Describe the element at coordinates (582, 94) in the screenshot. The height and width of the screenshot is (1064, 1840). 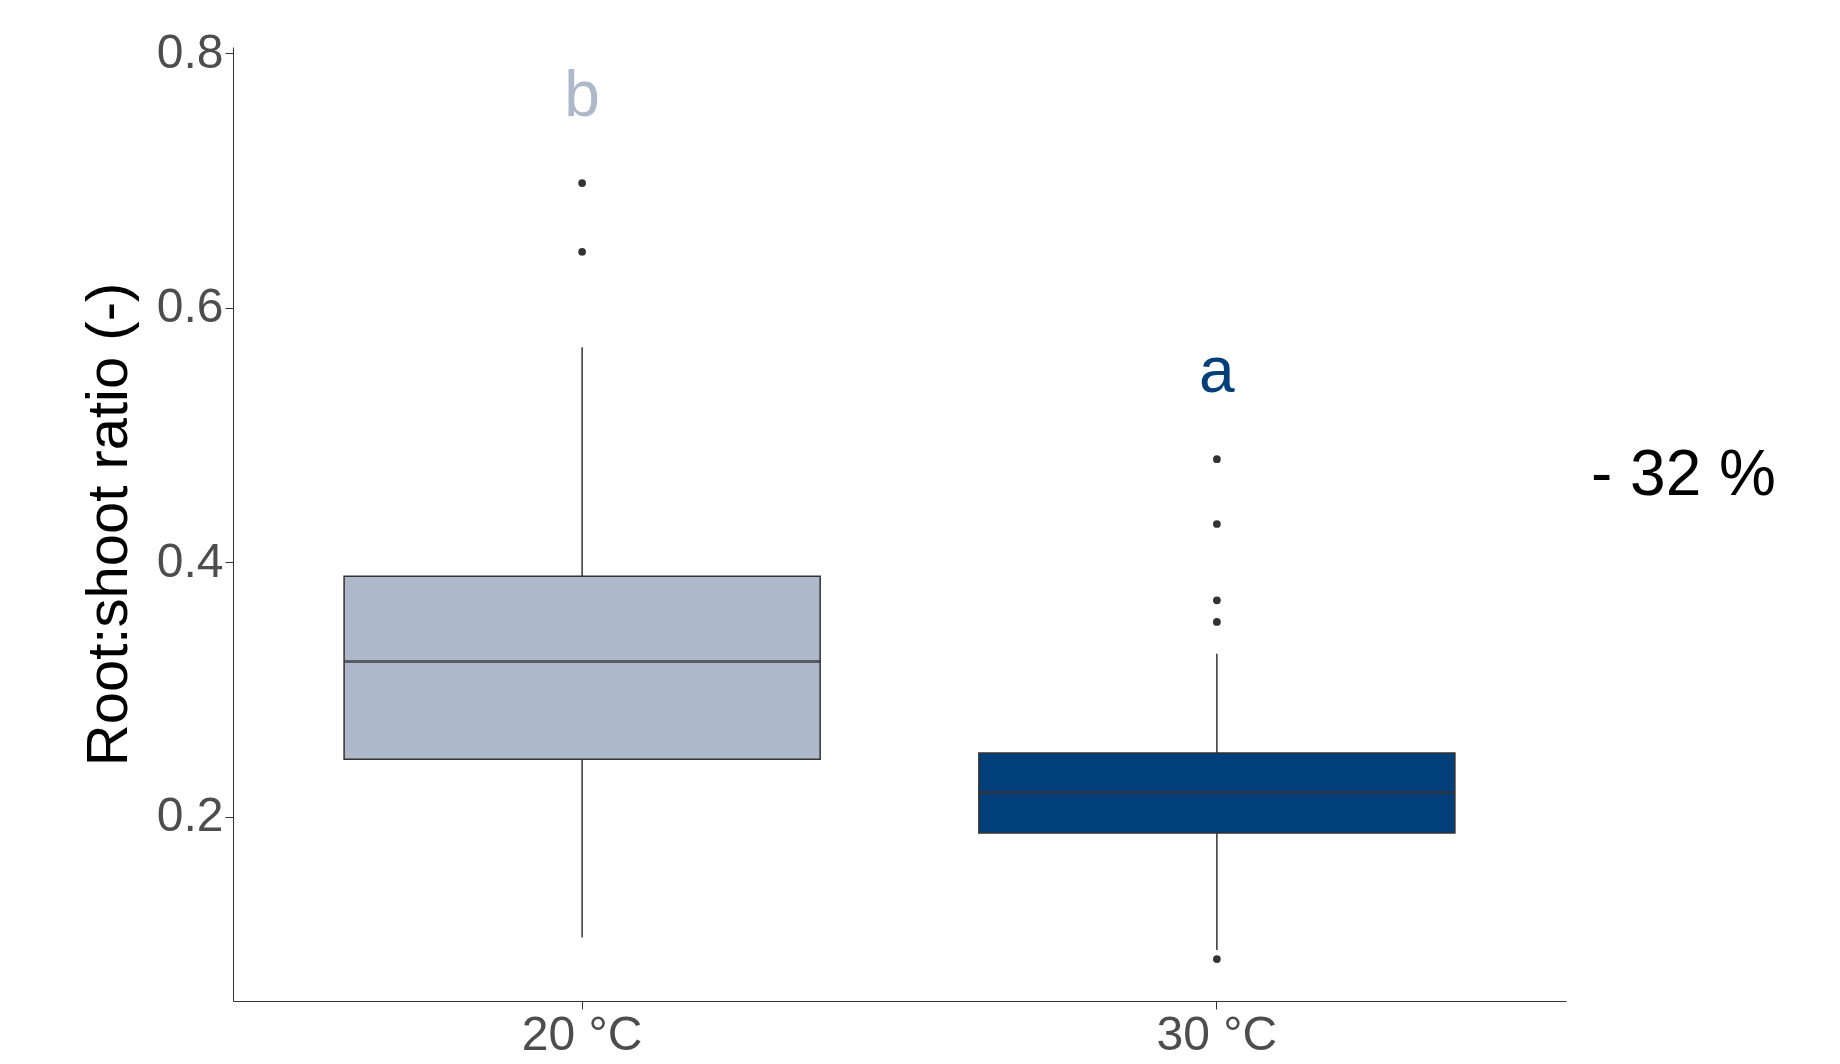
I see `annotation: b` at that location.